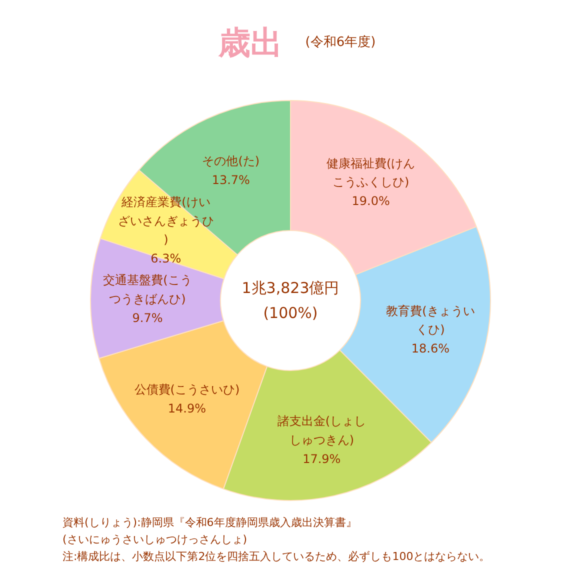  Describe the element at coordinates (147, 317) in the screenshot. I see `data-label: 9.7%` at that location.